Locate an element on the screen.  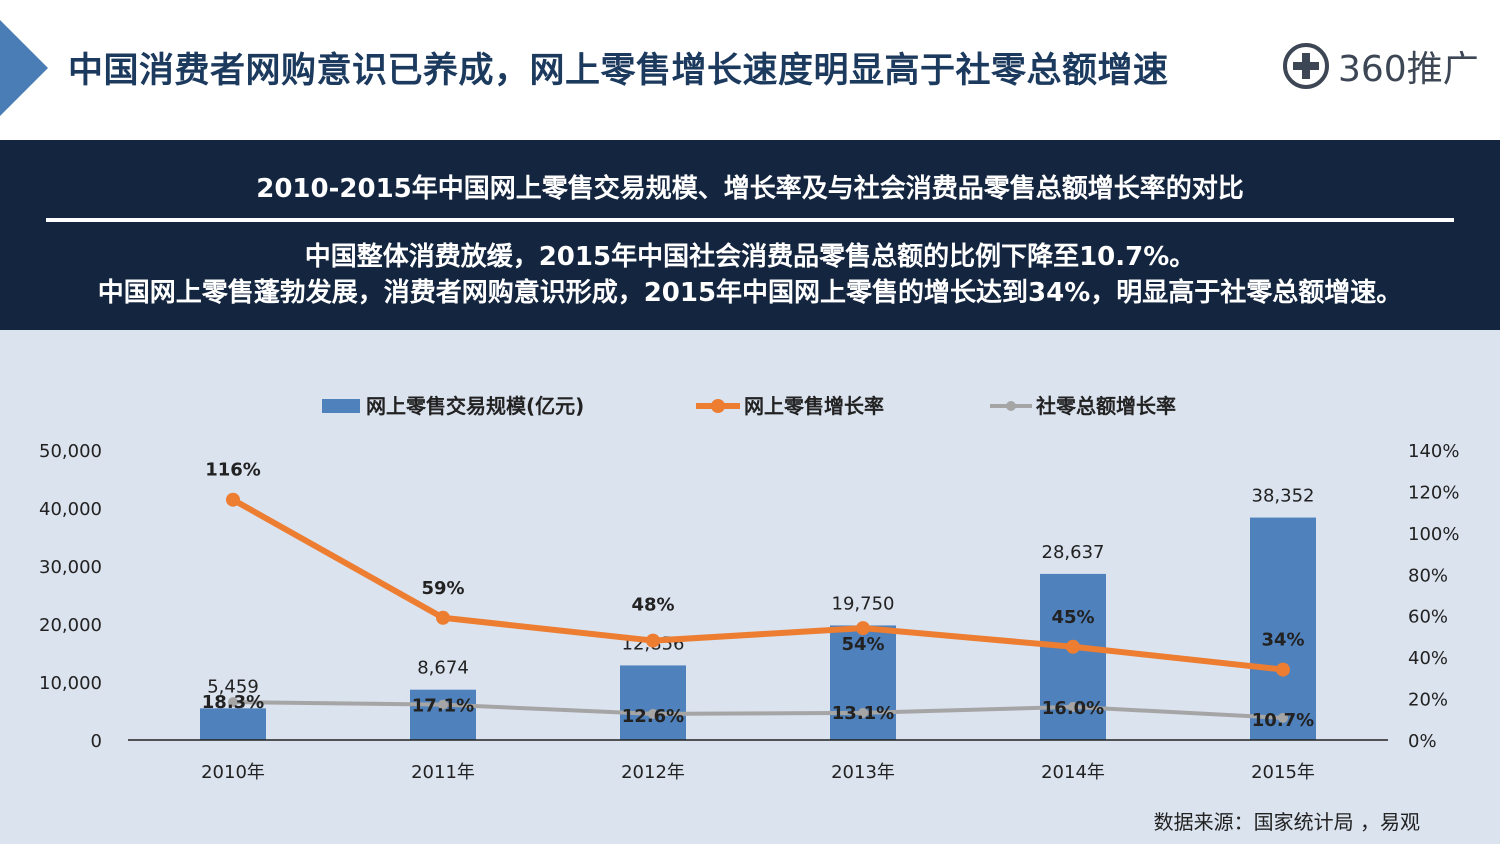
y-left-tick-label: 20,000 is located at coordinates (70, 625).